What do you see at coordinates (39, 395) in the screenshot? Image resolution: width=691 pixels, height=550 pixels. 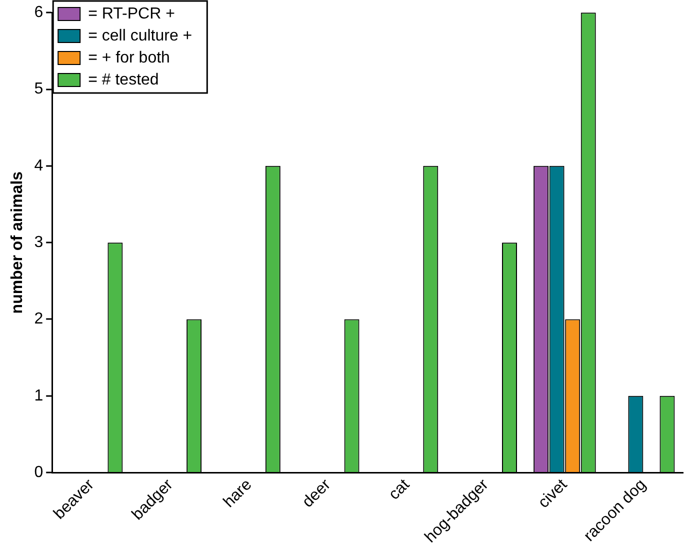 I see `y-tick-label: 1` at bounding box center [39, 395].